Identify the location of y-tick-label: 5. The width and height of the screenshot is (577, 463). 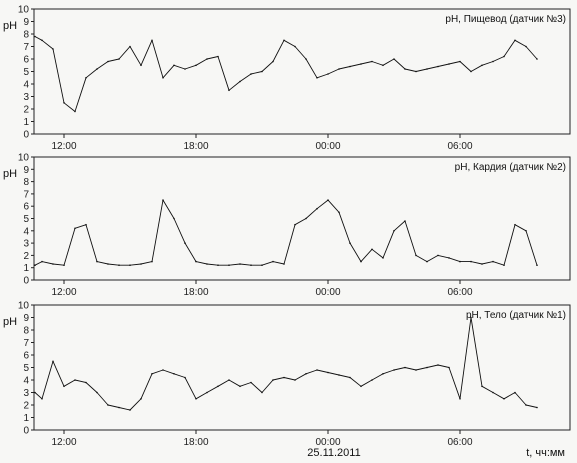
(26, 219).